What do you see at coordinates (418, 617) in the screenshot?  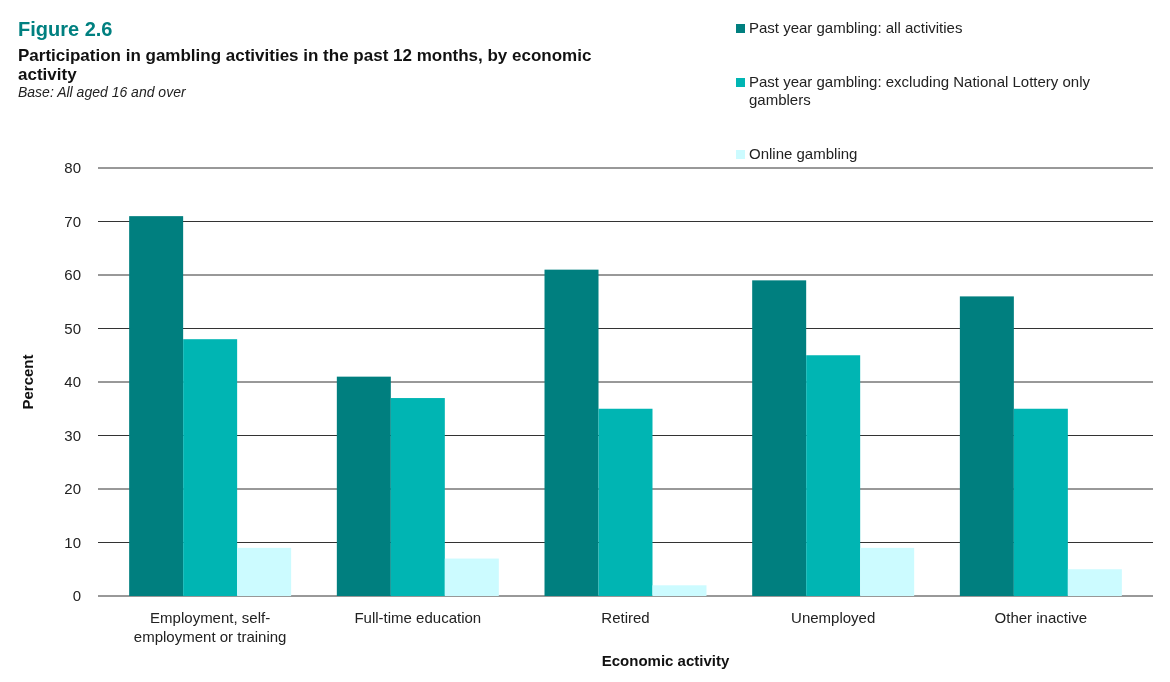 I see `x-tick-label: Full-time education` at bounding box center [418, 617].